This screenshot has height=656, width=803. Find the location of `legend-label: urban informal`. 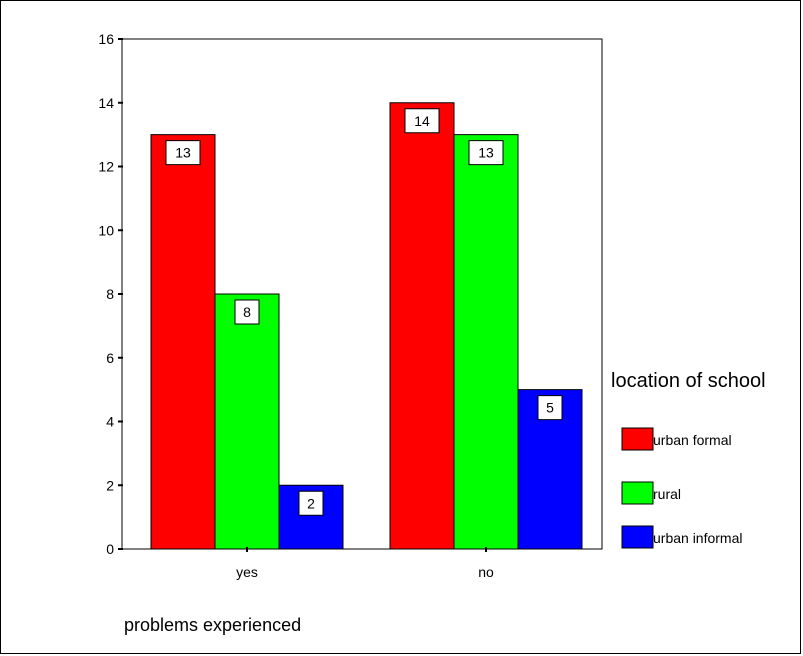

legend-label: urban informal is located at coordinates (698, 538).